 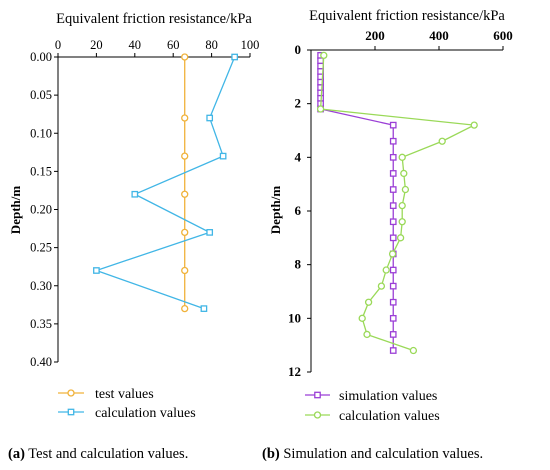 What do you see at coordinates (41, 95) in the screenshot?
I see `panel-a-y-tick-label: 0.05` at bounding box center [41, 95].